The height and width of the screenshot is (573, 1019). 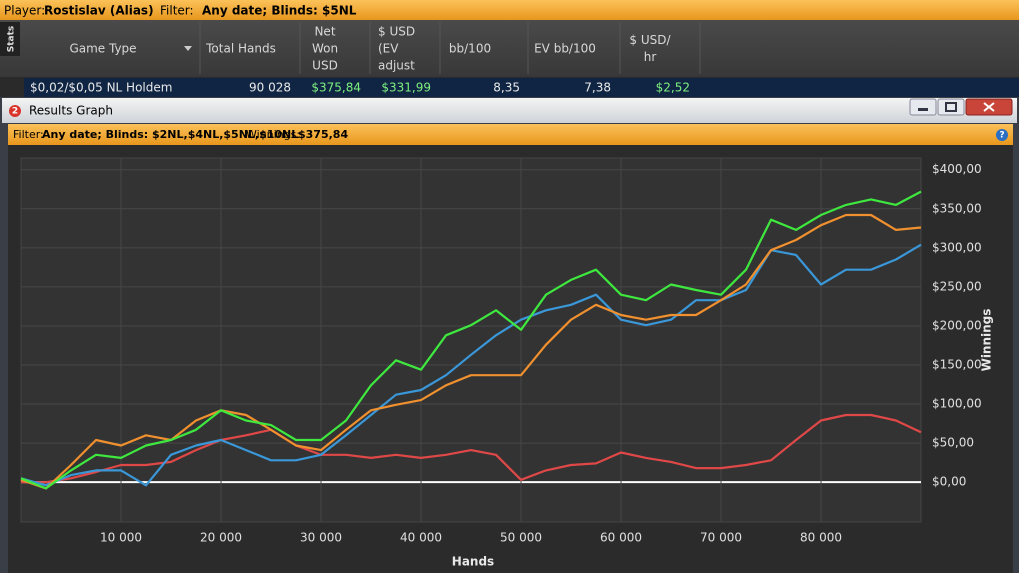 I want to click on x-tick-label: 70 000, so click(x=721, y=538).